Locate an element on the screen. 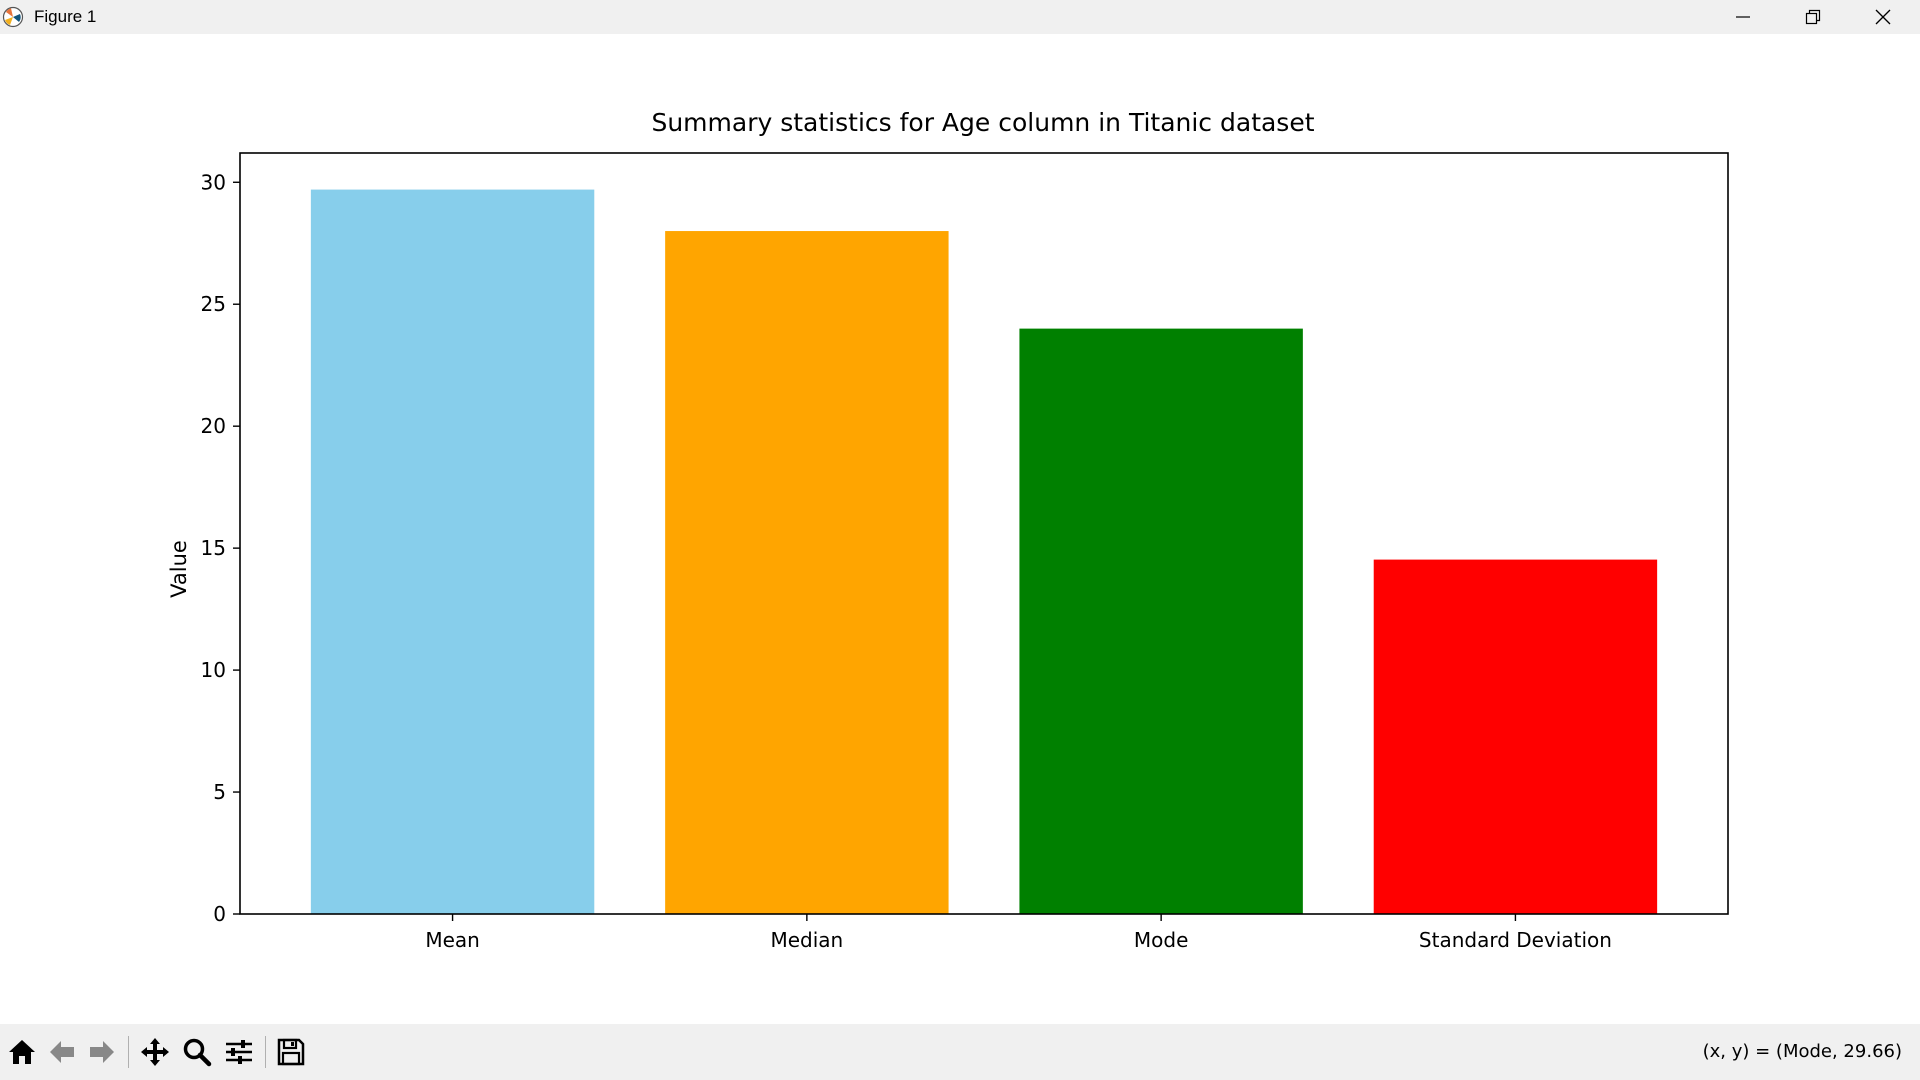 The height and width of the screenshot is (1080, 1920). x-tick-label: Median is located at coordinates (806, 940).